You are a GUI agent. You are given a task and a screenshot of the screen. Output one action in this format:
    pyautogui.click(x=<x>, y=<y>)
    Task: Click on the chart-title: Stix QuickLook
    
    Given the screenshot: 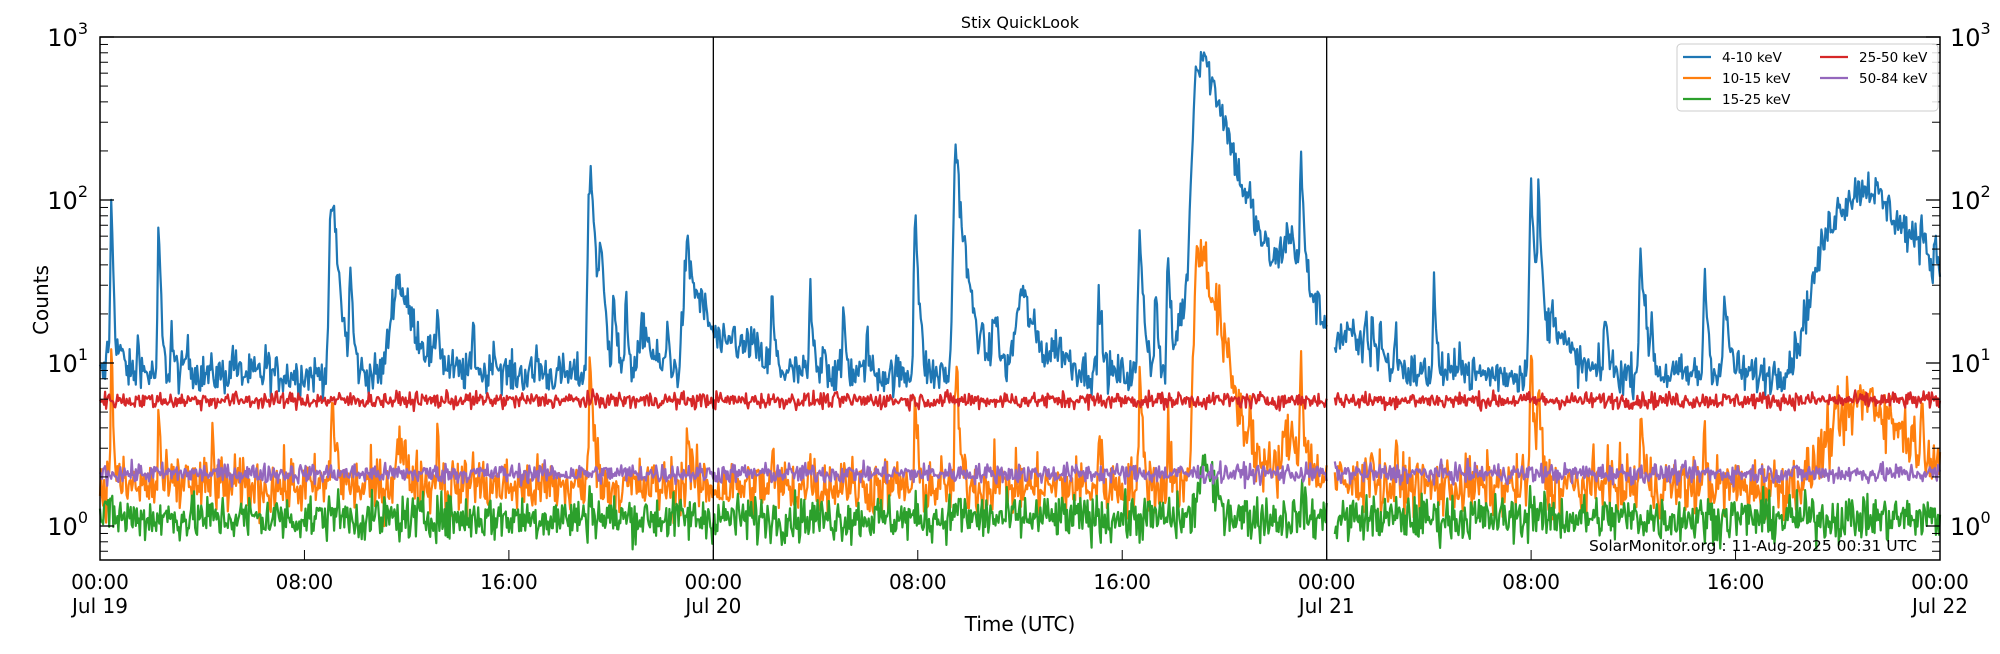 What is the action you would take?
    pyautogui.click(x=1020, y=22)
    